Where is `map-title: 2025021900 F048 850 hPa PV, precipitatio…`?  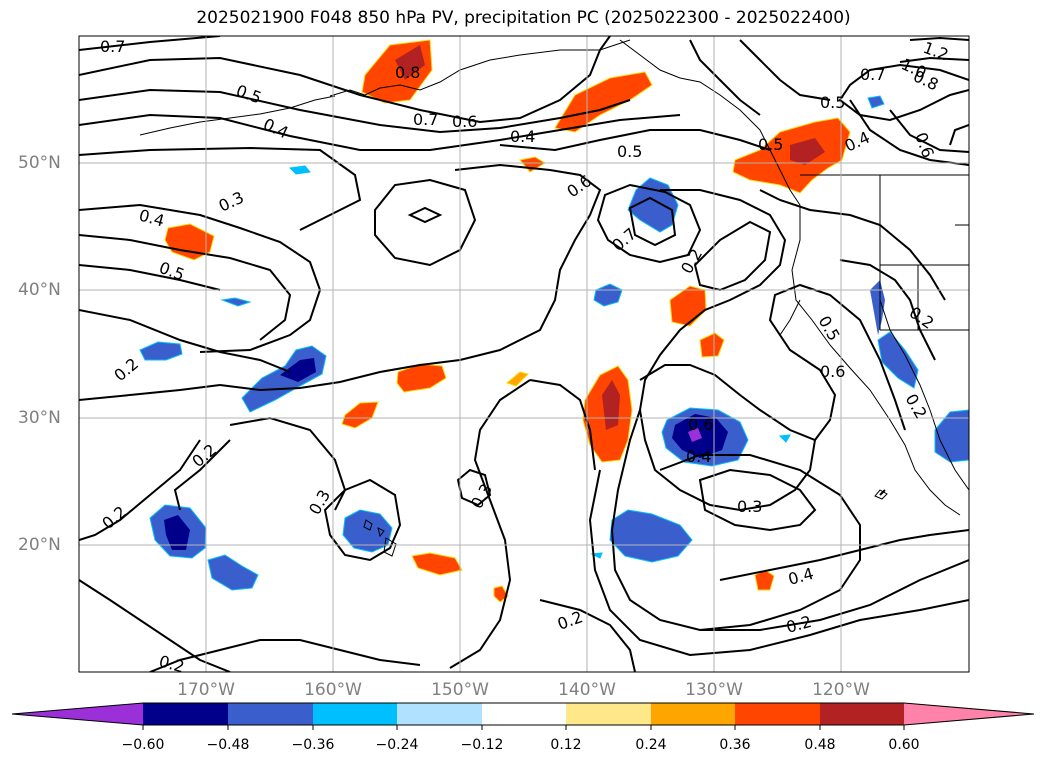 map-title: 2025021900 F048 850 hPa PV, precipitatio… is located at coordinates (523, 18).